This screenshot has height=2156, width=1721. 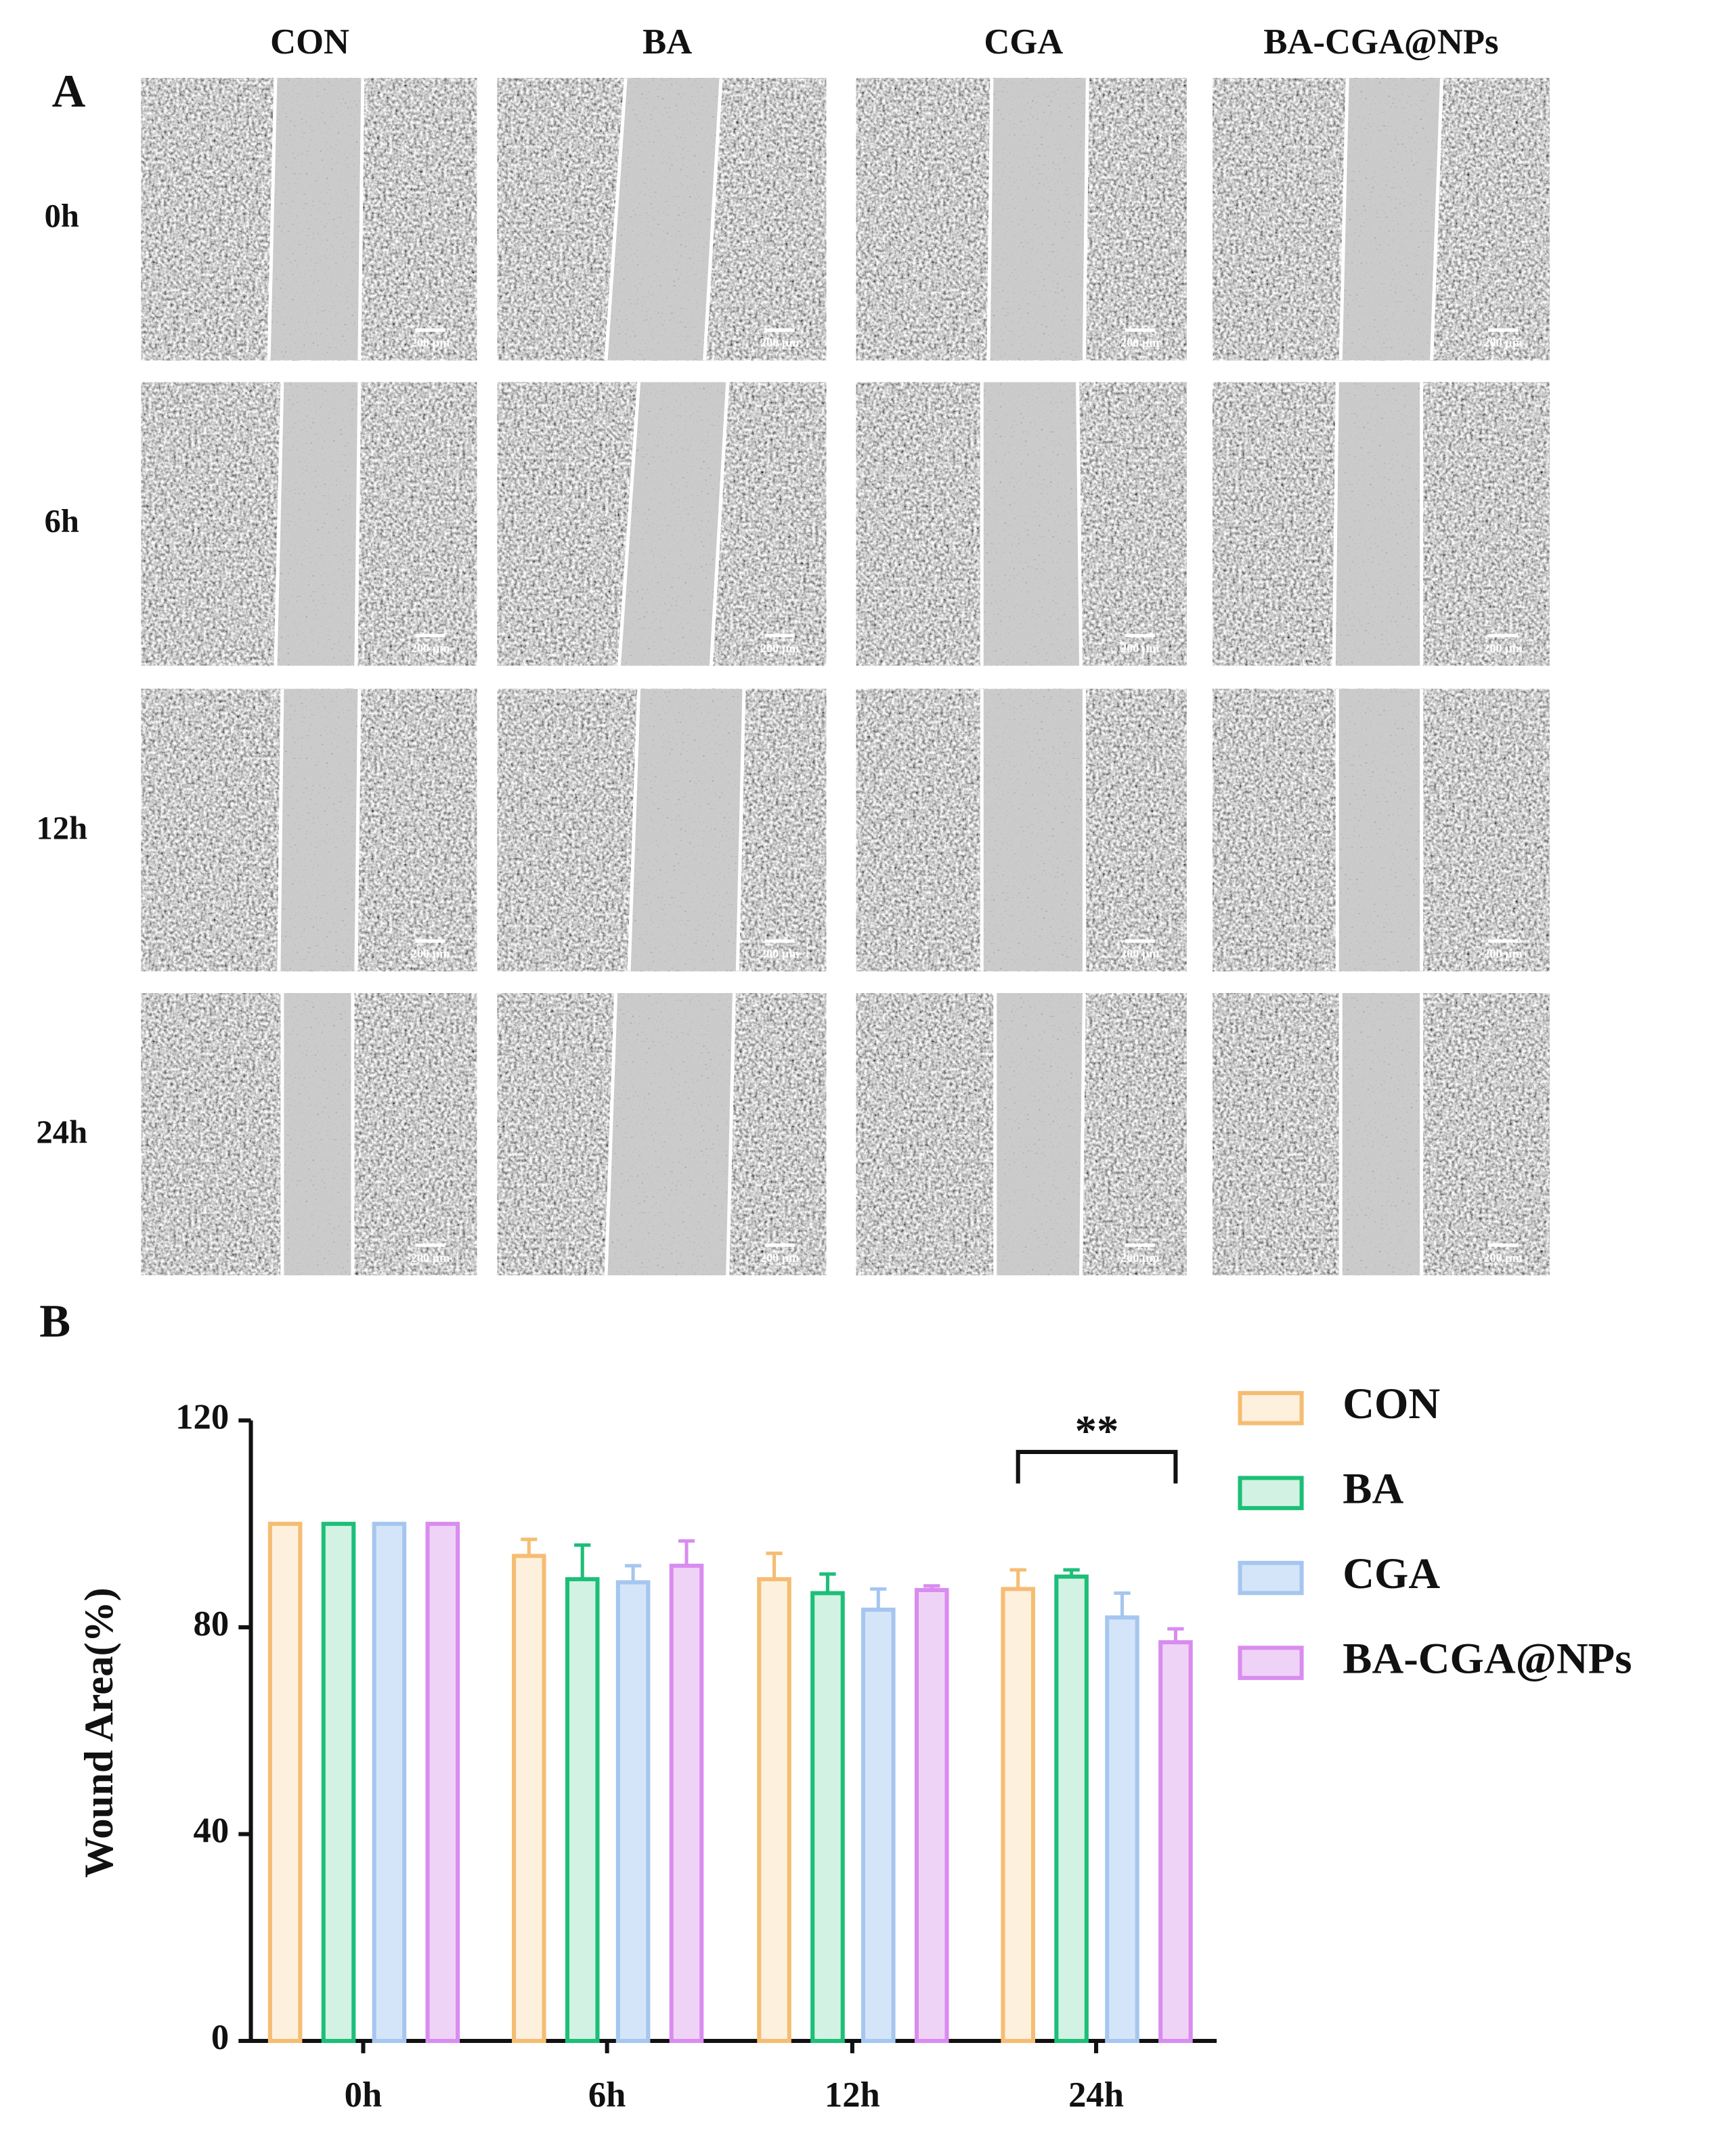 What do you see at coordinates (62, 216) in the screenshot?
I see `row-label: 0h` at bounding box center [62, 216].